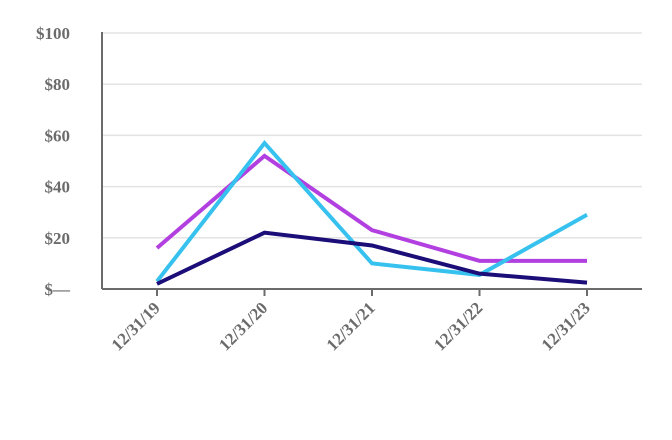 The height and width of the screenshot is (440, 672). Describe the element at coordinates (53, 161) in the screenshot. I see `y-tick-labels: $— $20 $40 $60 $80 $100` at that location.